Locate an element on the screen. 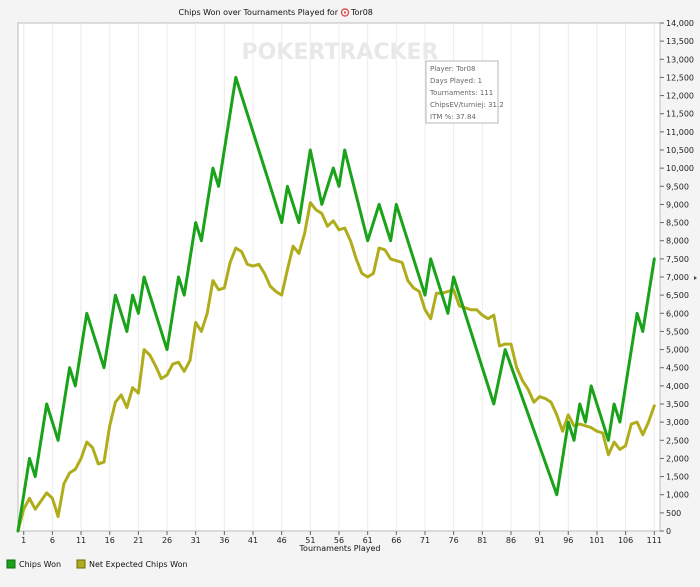 The height and width of the screenshot is (587, 700). y-tick-label: 13,500 is located at coordinates (680, 41).